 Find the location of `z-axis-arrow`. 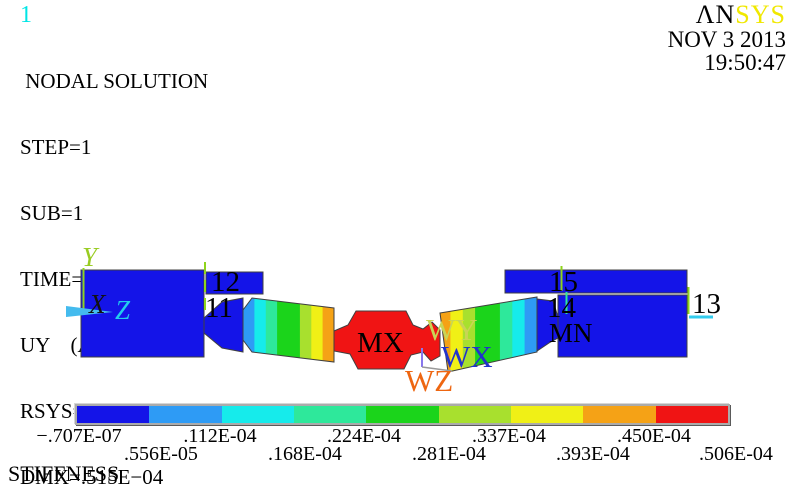

z-axis-arrow is located at coordinates (89, 311).